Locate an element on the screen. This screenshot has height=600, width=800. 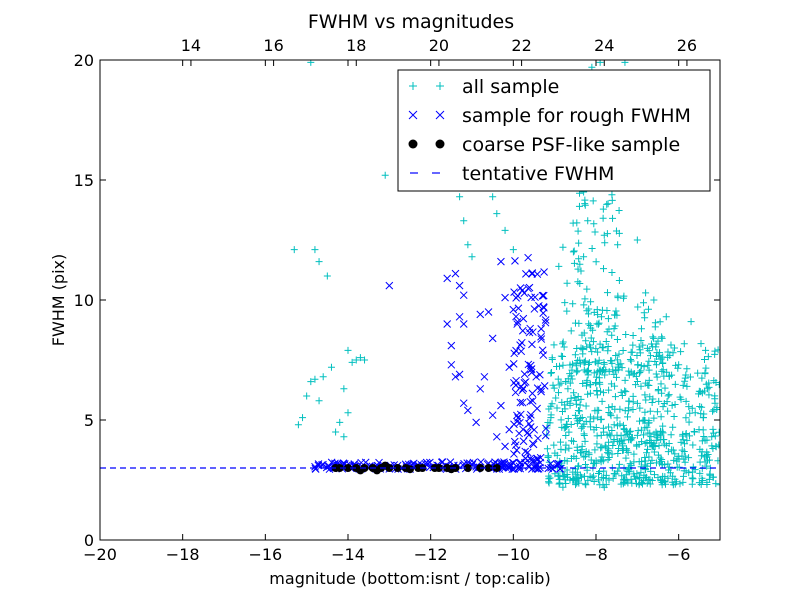
chart-title: FWHM vs magnitudes is located at coordinates (411, 22).